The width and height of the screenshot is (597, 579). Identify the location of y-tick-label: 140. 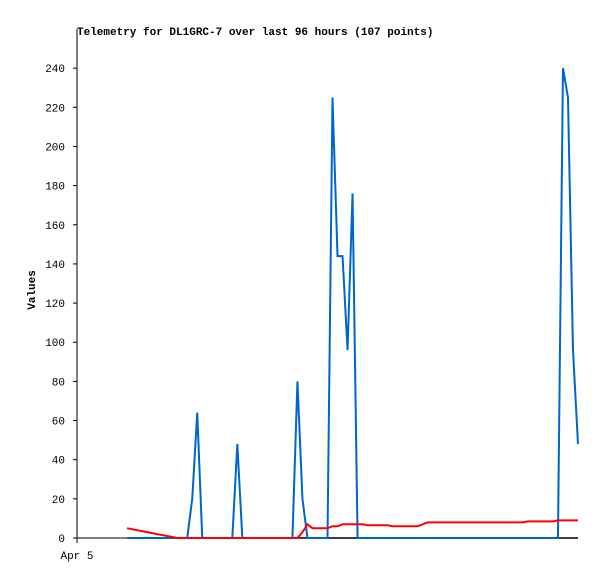
(55, 266).